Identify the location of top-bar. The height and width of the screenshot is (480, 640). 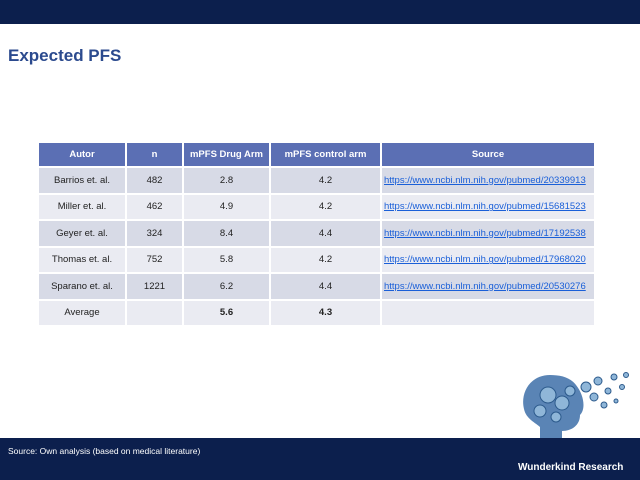
(320, 12).